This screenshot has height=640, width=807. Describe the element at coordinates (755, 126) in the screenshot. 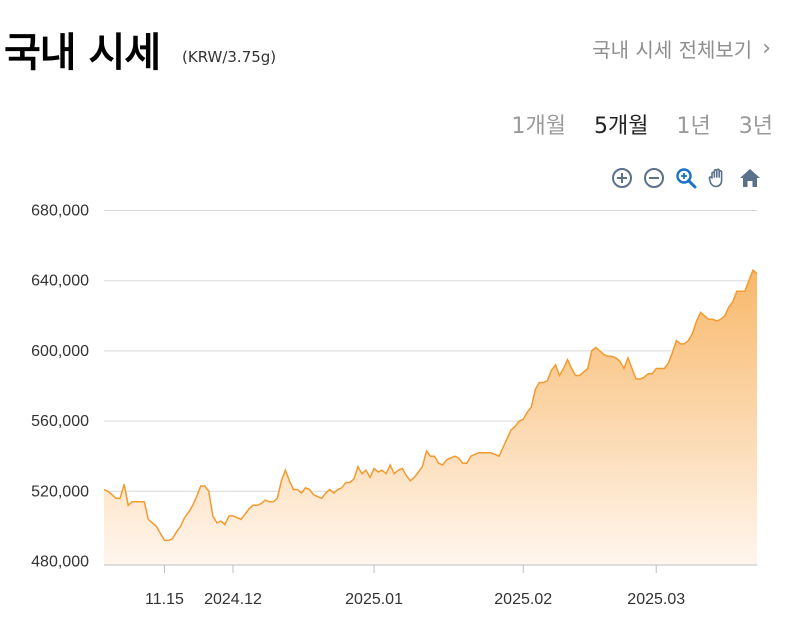

I see `tab-3-years: 3년` at that location.